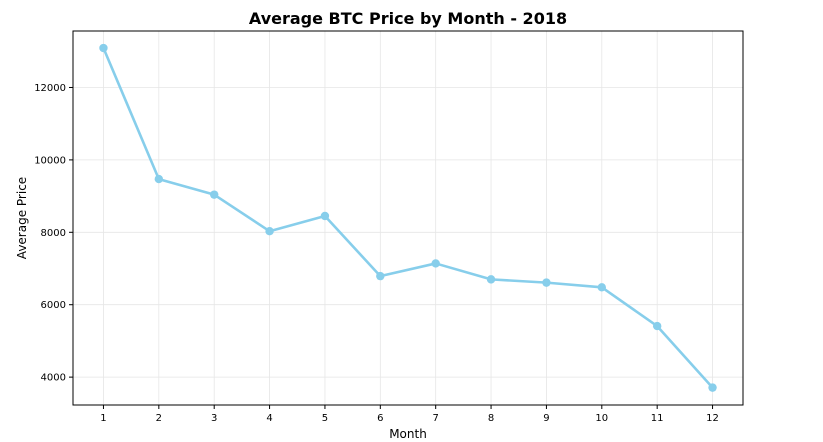 The image size is (823, 442). Describe the element at coordinates (601, 418) in the screenshot. I see `x-tick-label: 10` at that location.